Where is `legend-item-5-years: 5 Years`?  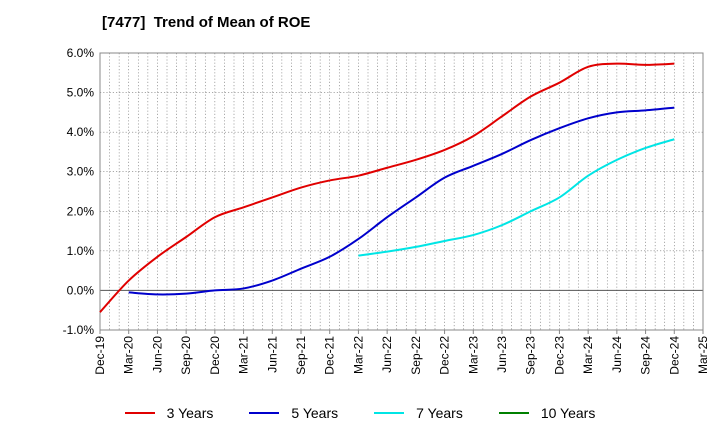 legend-item-5-years: 5 Years is located at coordinates (293, 413).